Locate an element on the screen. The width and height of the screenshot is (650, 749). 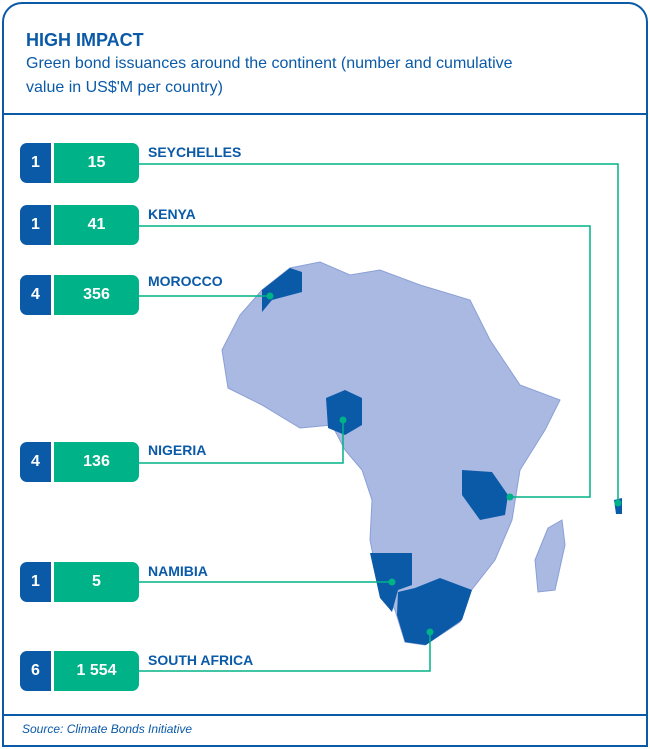
badge-seychelles: 1 15 is located at coordinates (80, 163).